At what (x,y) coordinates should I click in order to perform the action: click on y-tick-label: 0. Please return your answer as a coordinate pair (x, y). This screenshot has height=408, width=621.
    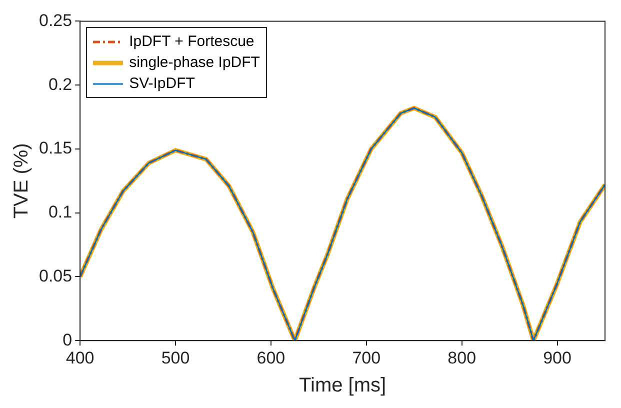
    Looking at the image, I should click on (67, 340).